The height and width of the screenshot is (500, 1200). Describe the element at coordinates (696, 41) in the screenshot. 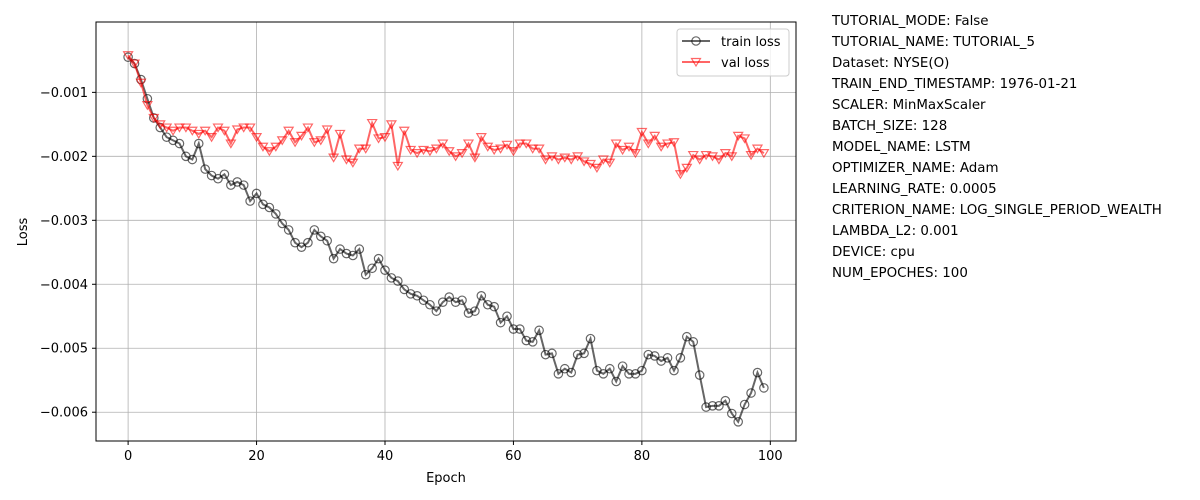

I see `legend-train-marker` at that location.